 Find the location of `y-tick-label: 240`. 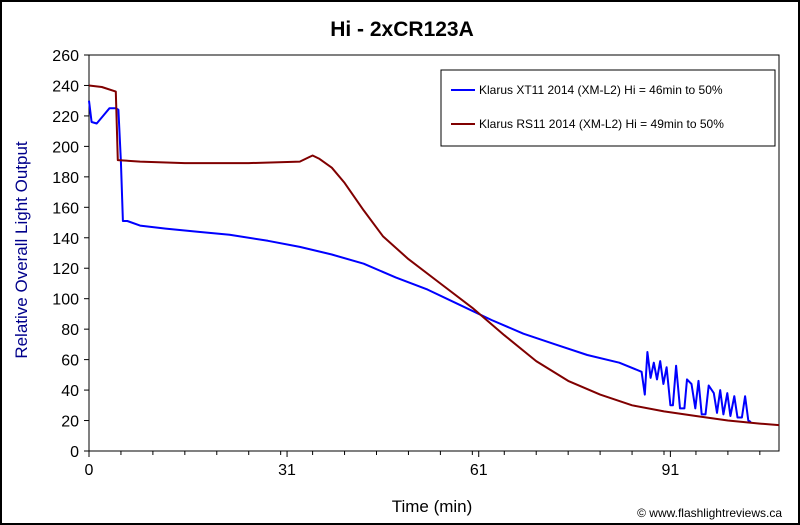

y-tick-label: 240 is located at coordinates (65, 86).